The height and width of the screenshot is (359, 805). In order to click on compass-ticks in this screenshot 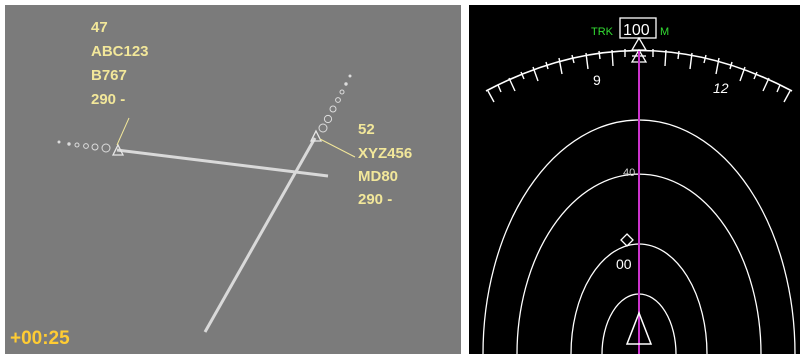, I will do `click(639, 76)`.